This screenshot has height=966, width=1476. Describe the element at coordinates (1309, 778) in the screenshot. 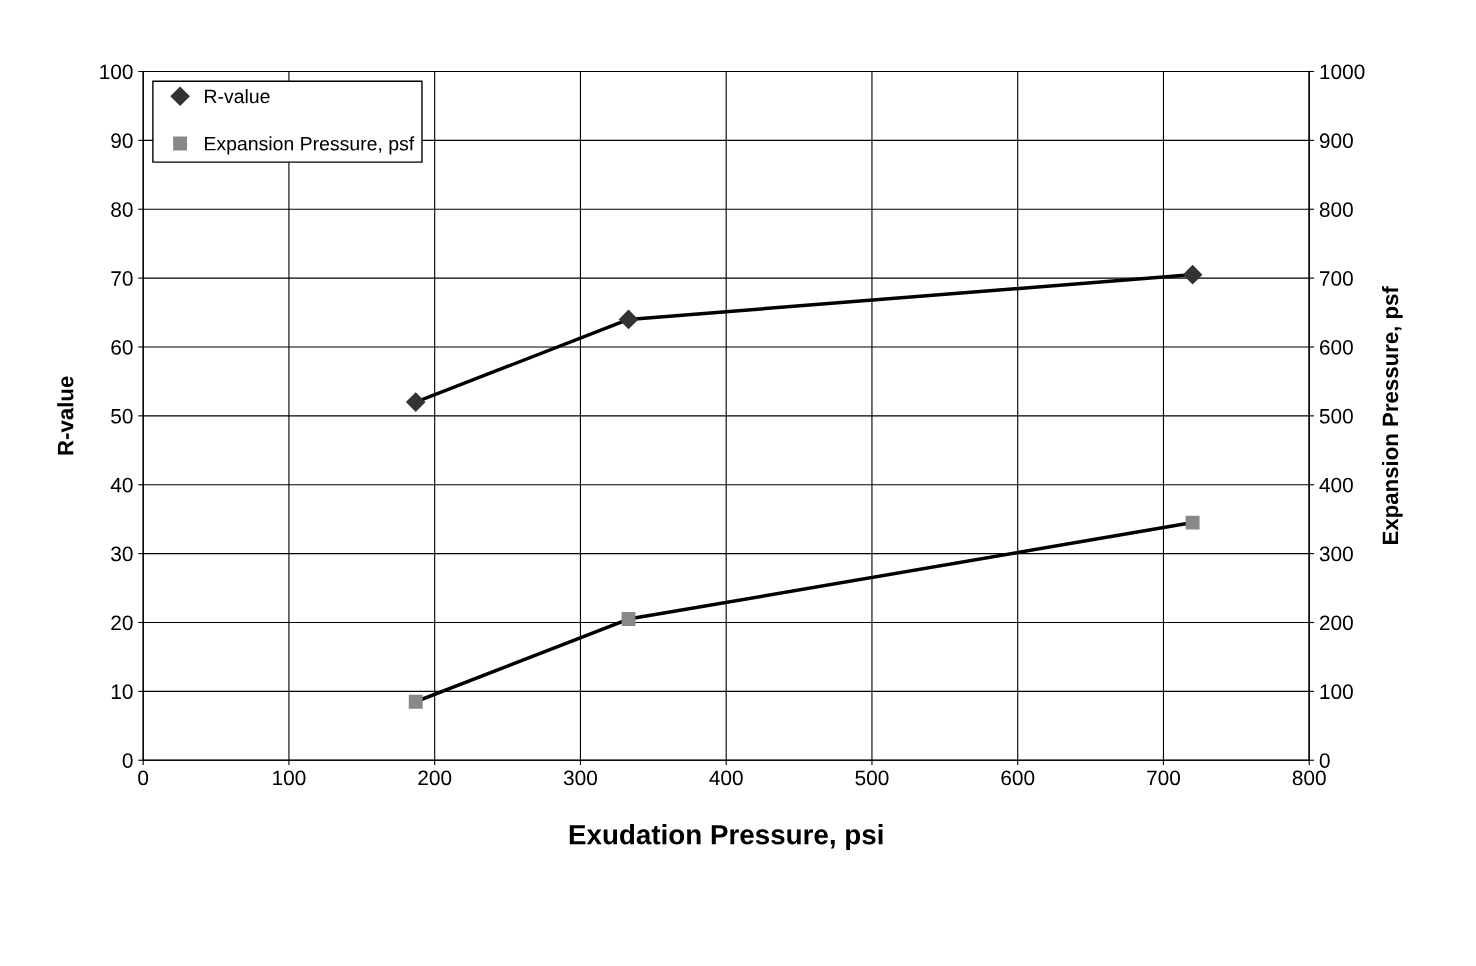

I see `x-tick-label: 800` at that location.